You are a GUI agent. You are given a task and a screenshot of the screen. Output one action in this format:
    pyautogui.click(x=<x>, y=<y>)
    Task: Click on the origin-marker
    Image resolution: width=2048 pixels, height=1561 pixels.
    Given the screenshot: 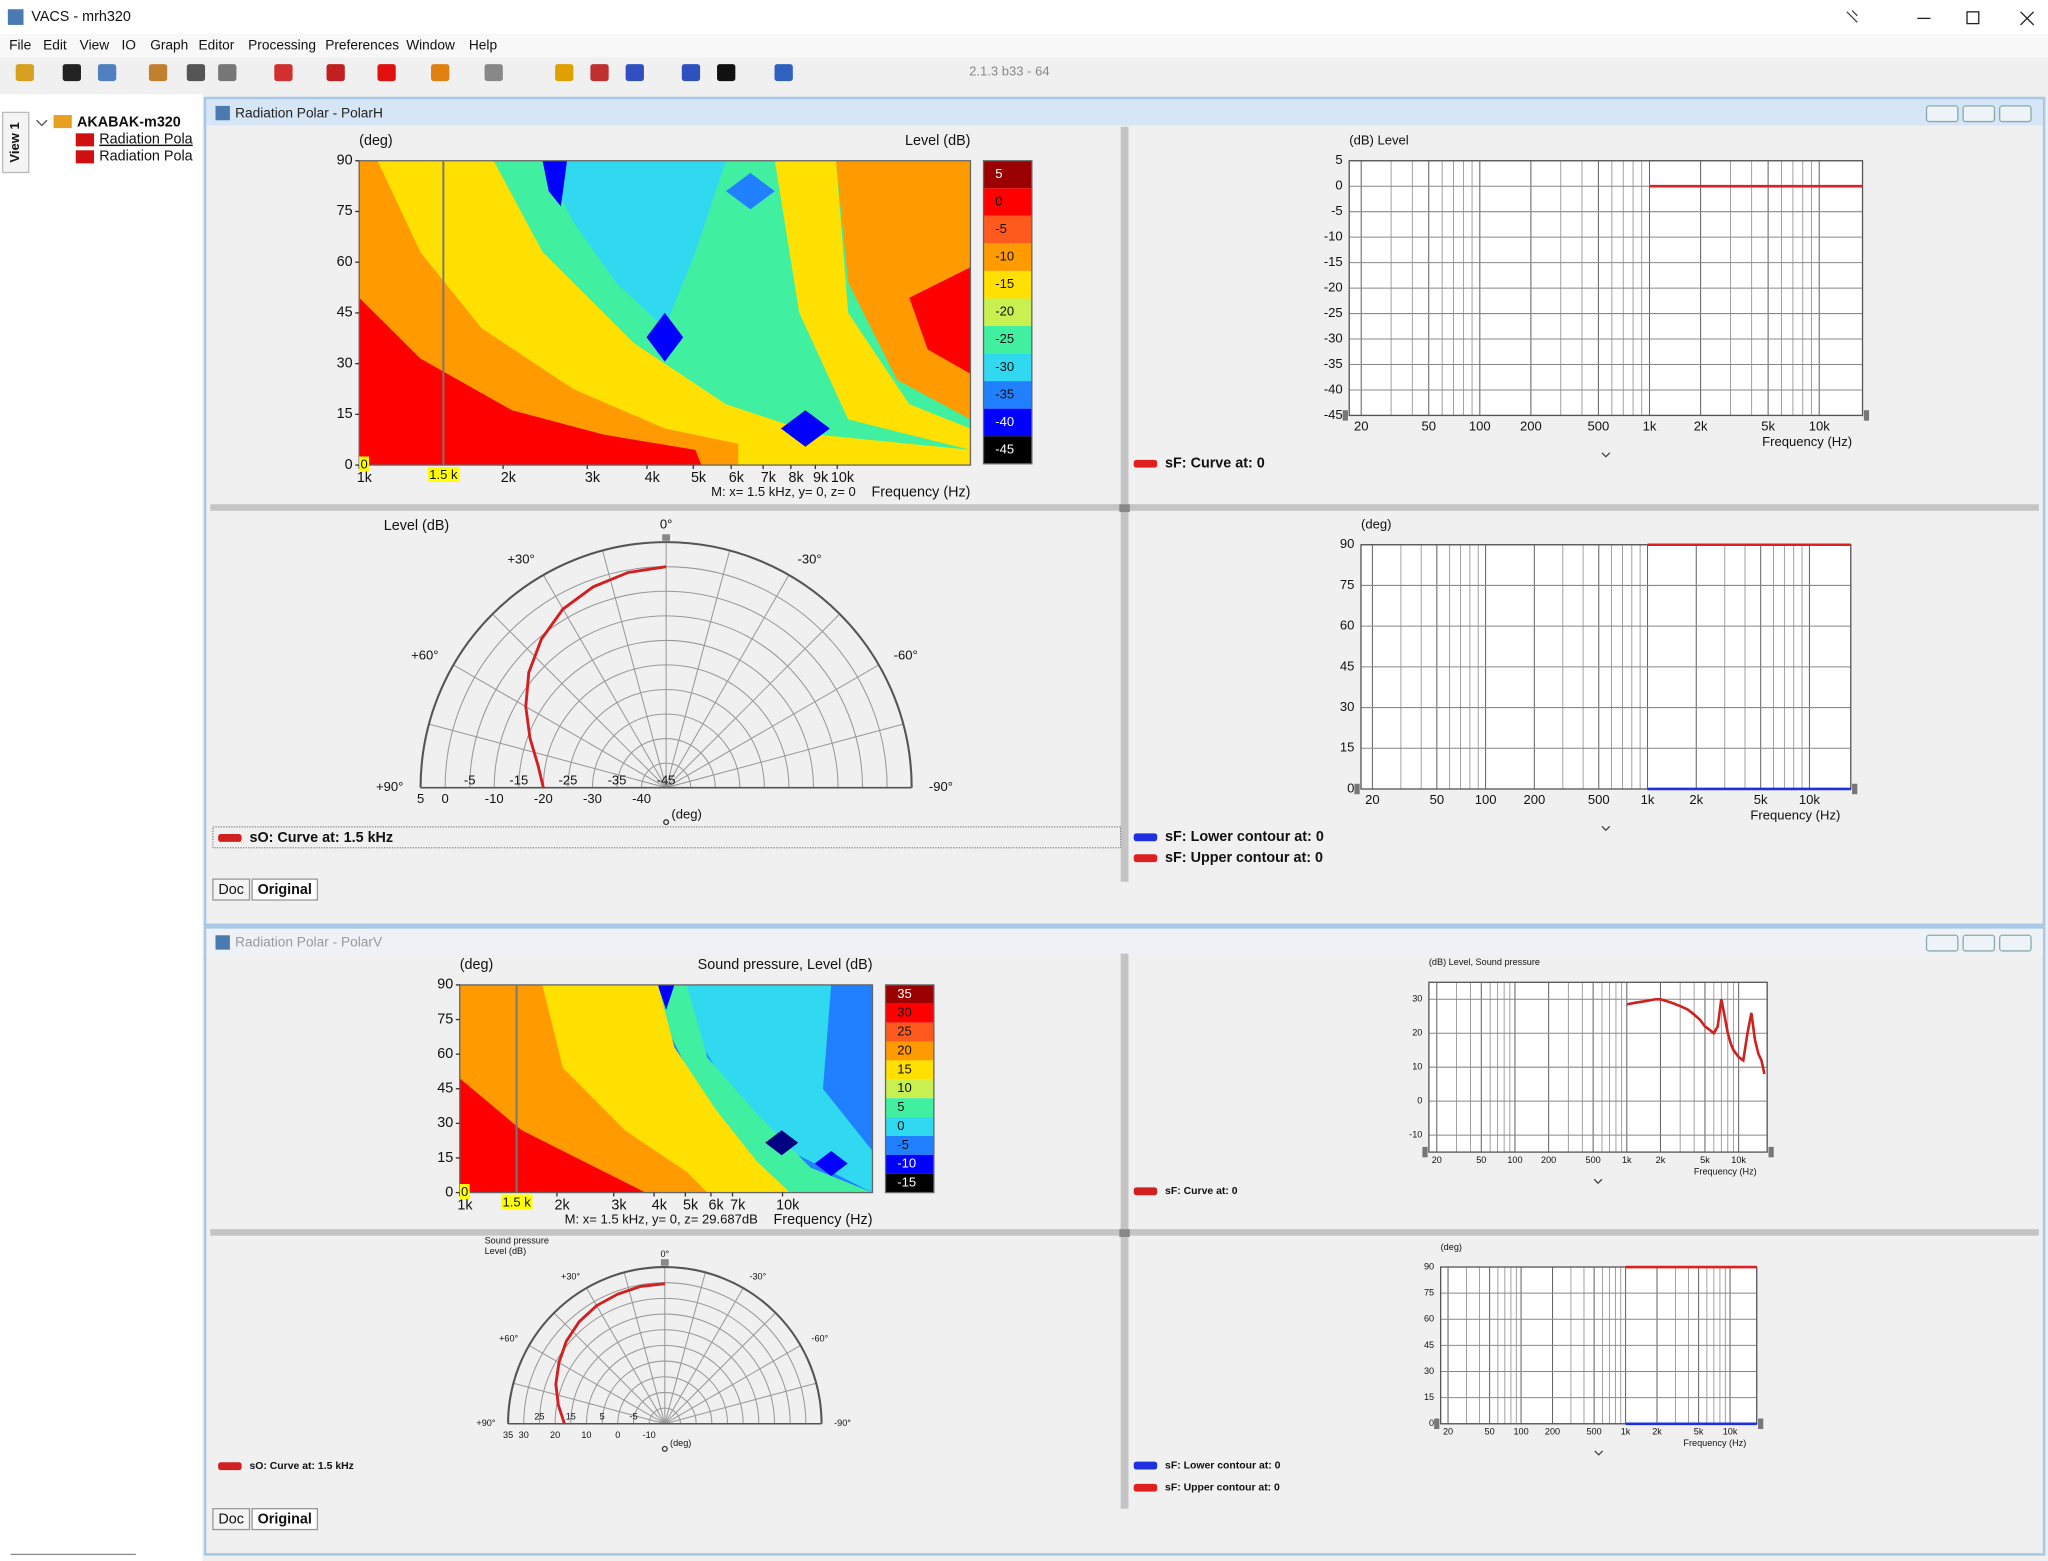 What is the action you would take?
    pyautogui.click(x=664, y=1448)
    